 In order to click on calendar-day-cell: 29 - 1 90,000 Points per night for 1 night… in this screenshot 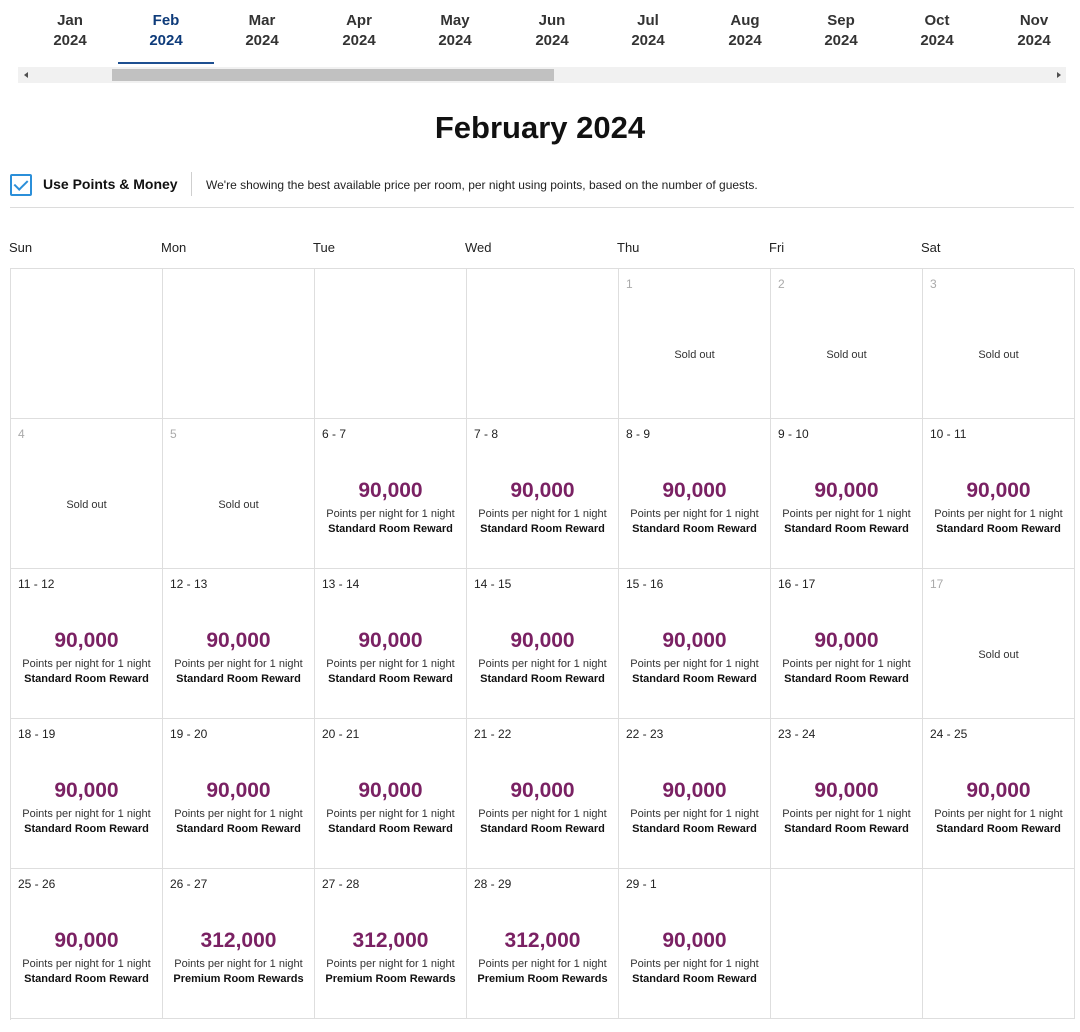, I will do `click(695, 944)`.